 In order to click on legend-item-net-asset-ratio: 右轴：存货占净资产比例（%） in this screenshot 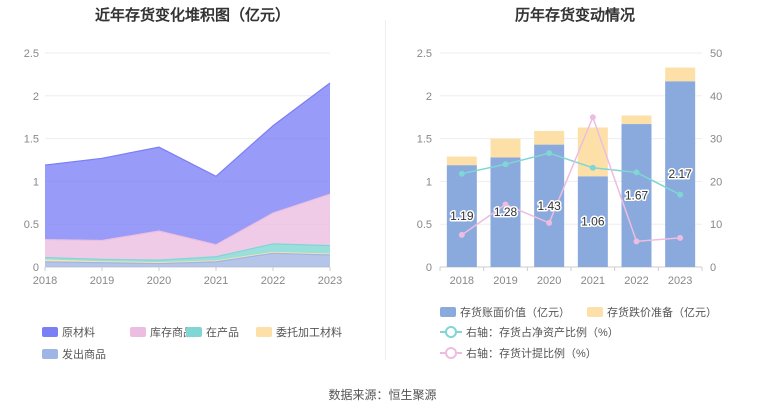, I will do `click(529, 332)`.